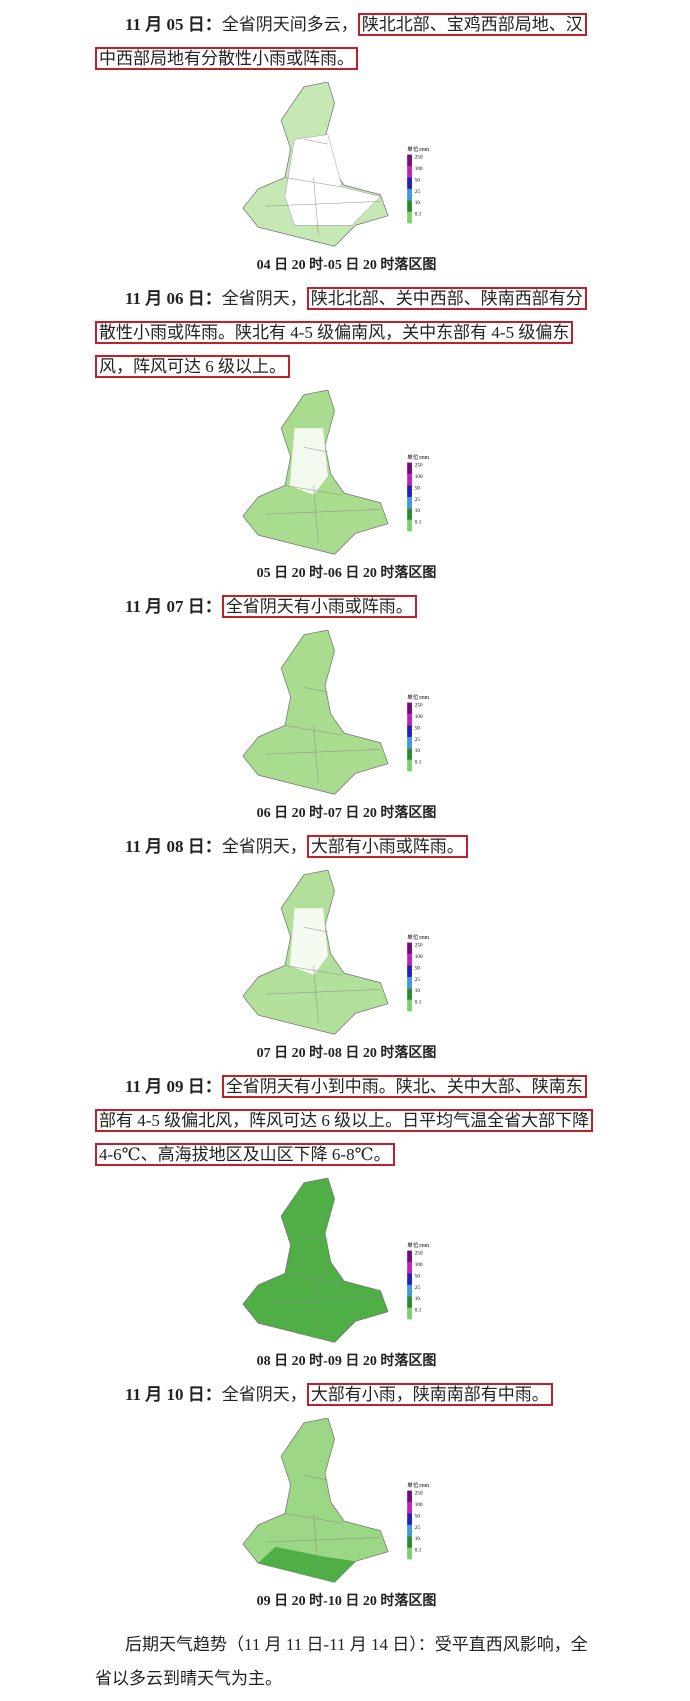 This screenshot has width=690, height=1701. I want to click on day-date: 11 月 06 日：, so click(173, 298).